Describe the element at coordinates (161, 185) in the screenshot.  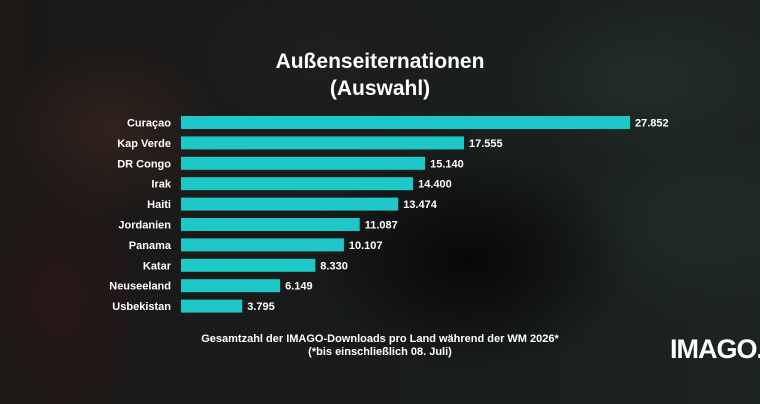
I see `category-label-3: Irak` at that location.